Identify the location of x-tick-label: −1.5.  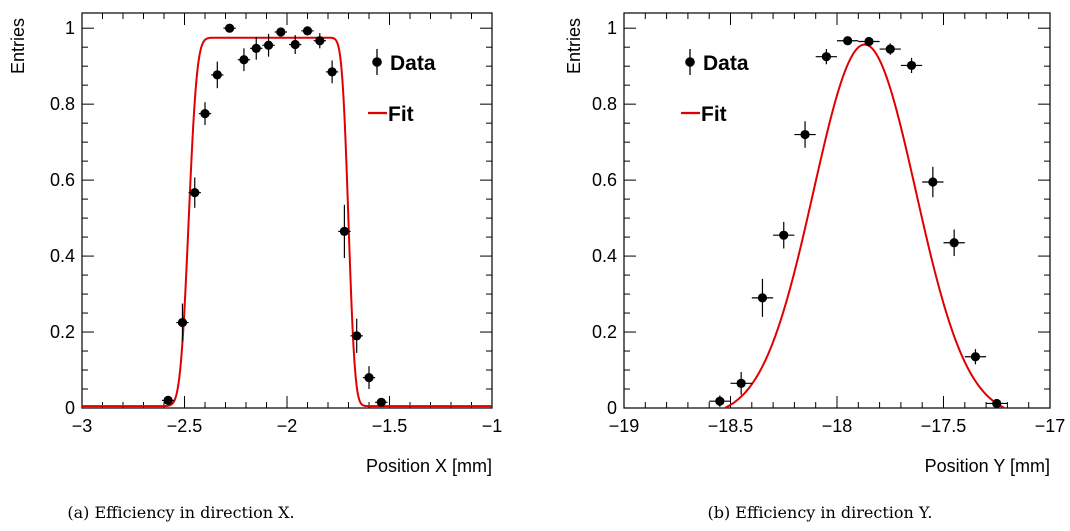
(390, 426).